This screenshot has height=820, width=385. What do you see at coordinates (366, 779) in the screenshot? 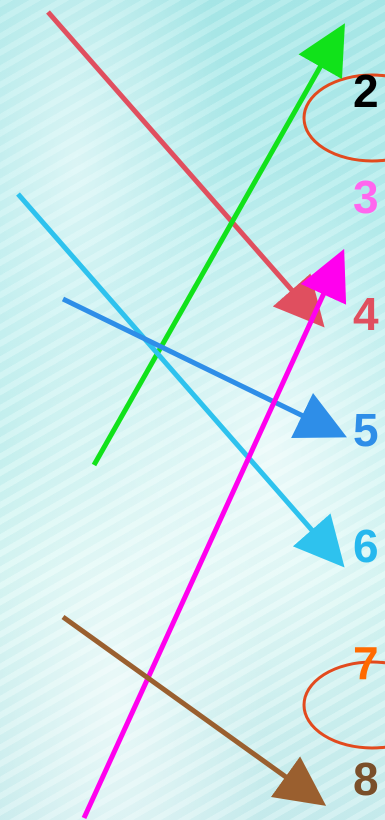
I see `label-8: 8` at bounding box center [366, 779].